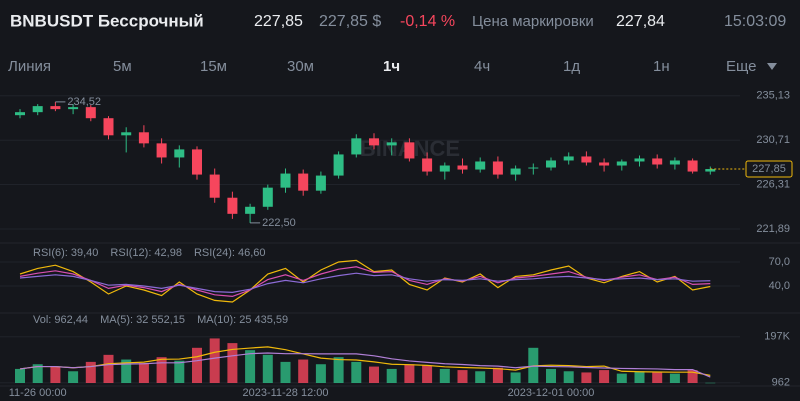  I want to click on y-tick-label: 70,0, so click(779, 262).